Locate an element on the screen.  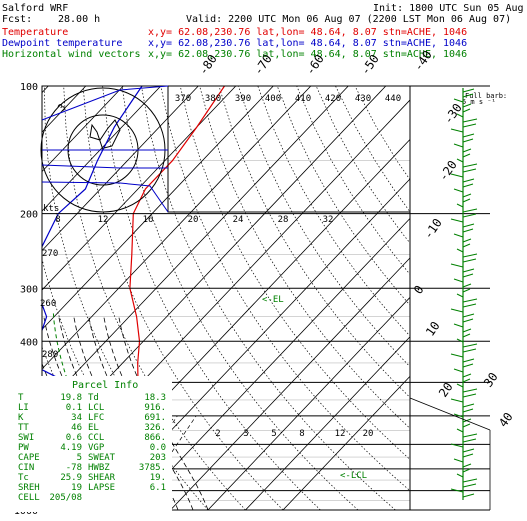
parcel-value: 0.1 is located at coordinates (74, 408).